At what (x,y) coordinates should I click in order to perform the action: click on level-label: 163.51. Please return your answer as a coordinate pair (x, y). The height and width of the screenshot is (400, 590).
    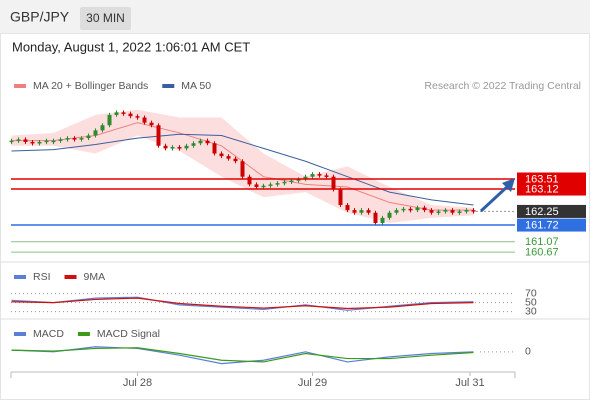
    Looking at the image, I should click on (542, 179).